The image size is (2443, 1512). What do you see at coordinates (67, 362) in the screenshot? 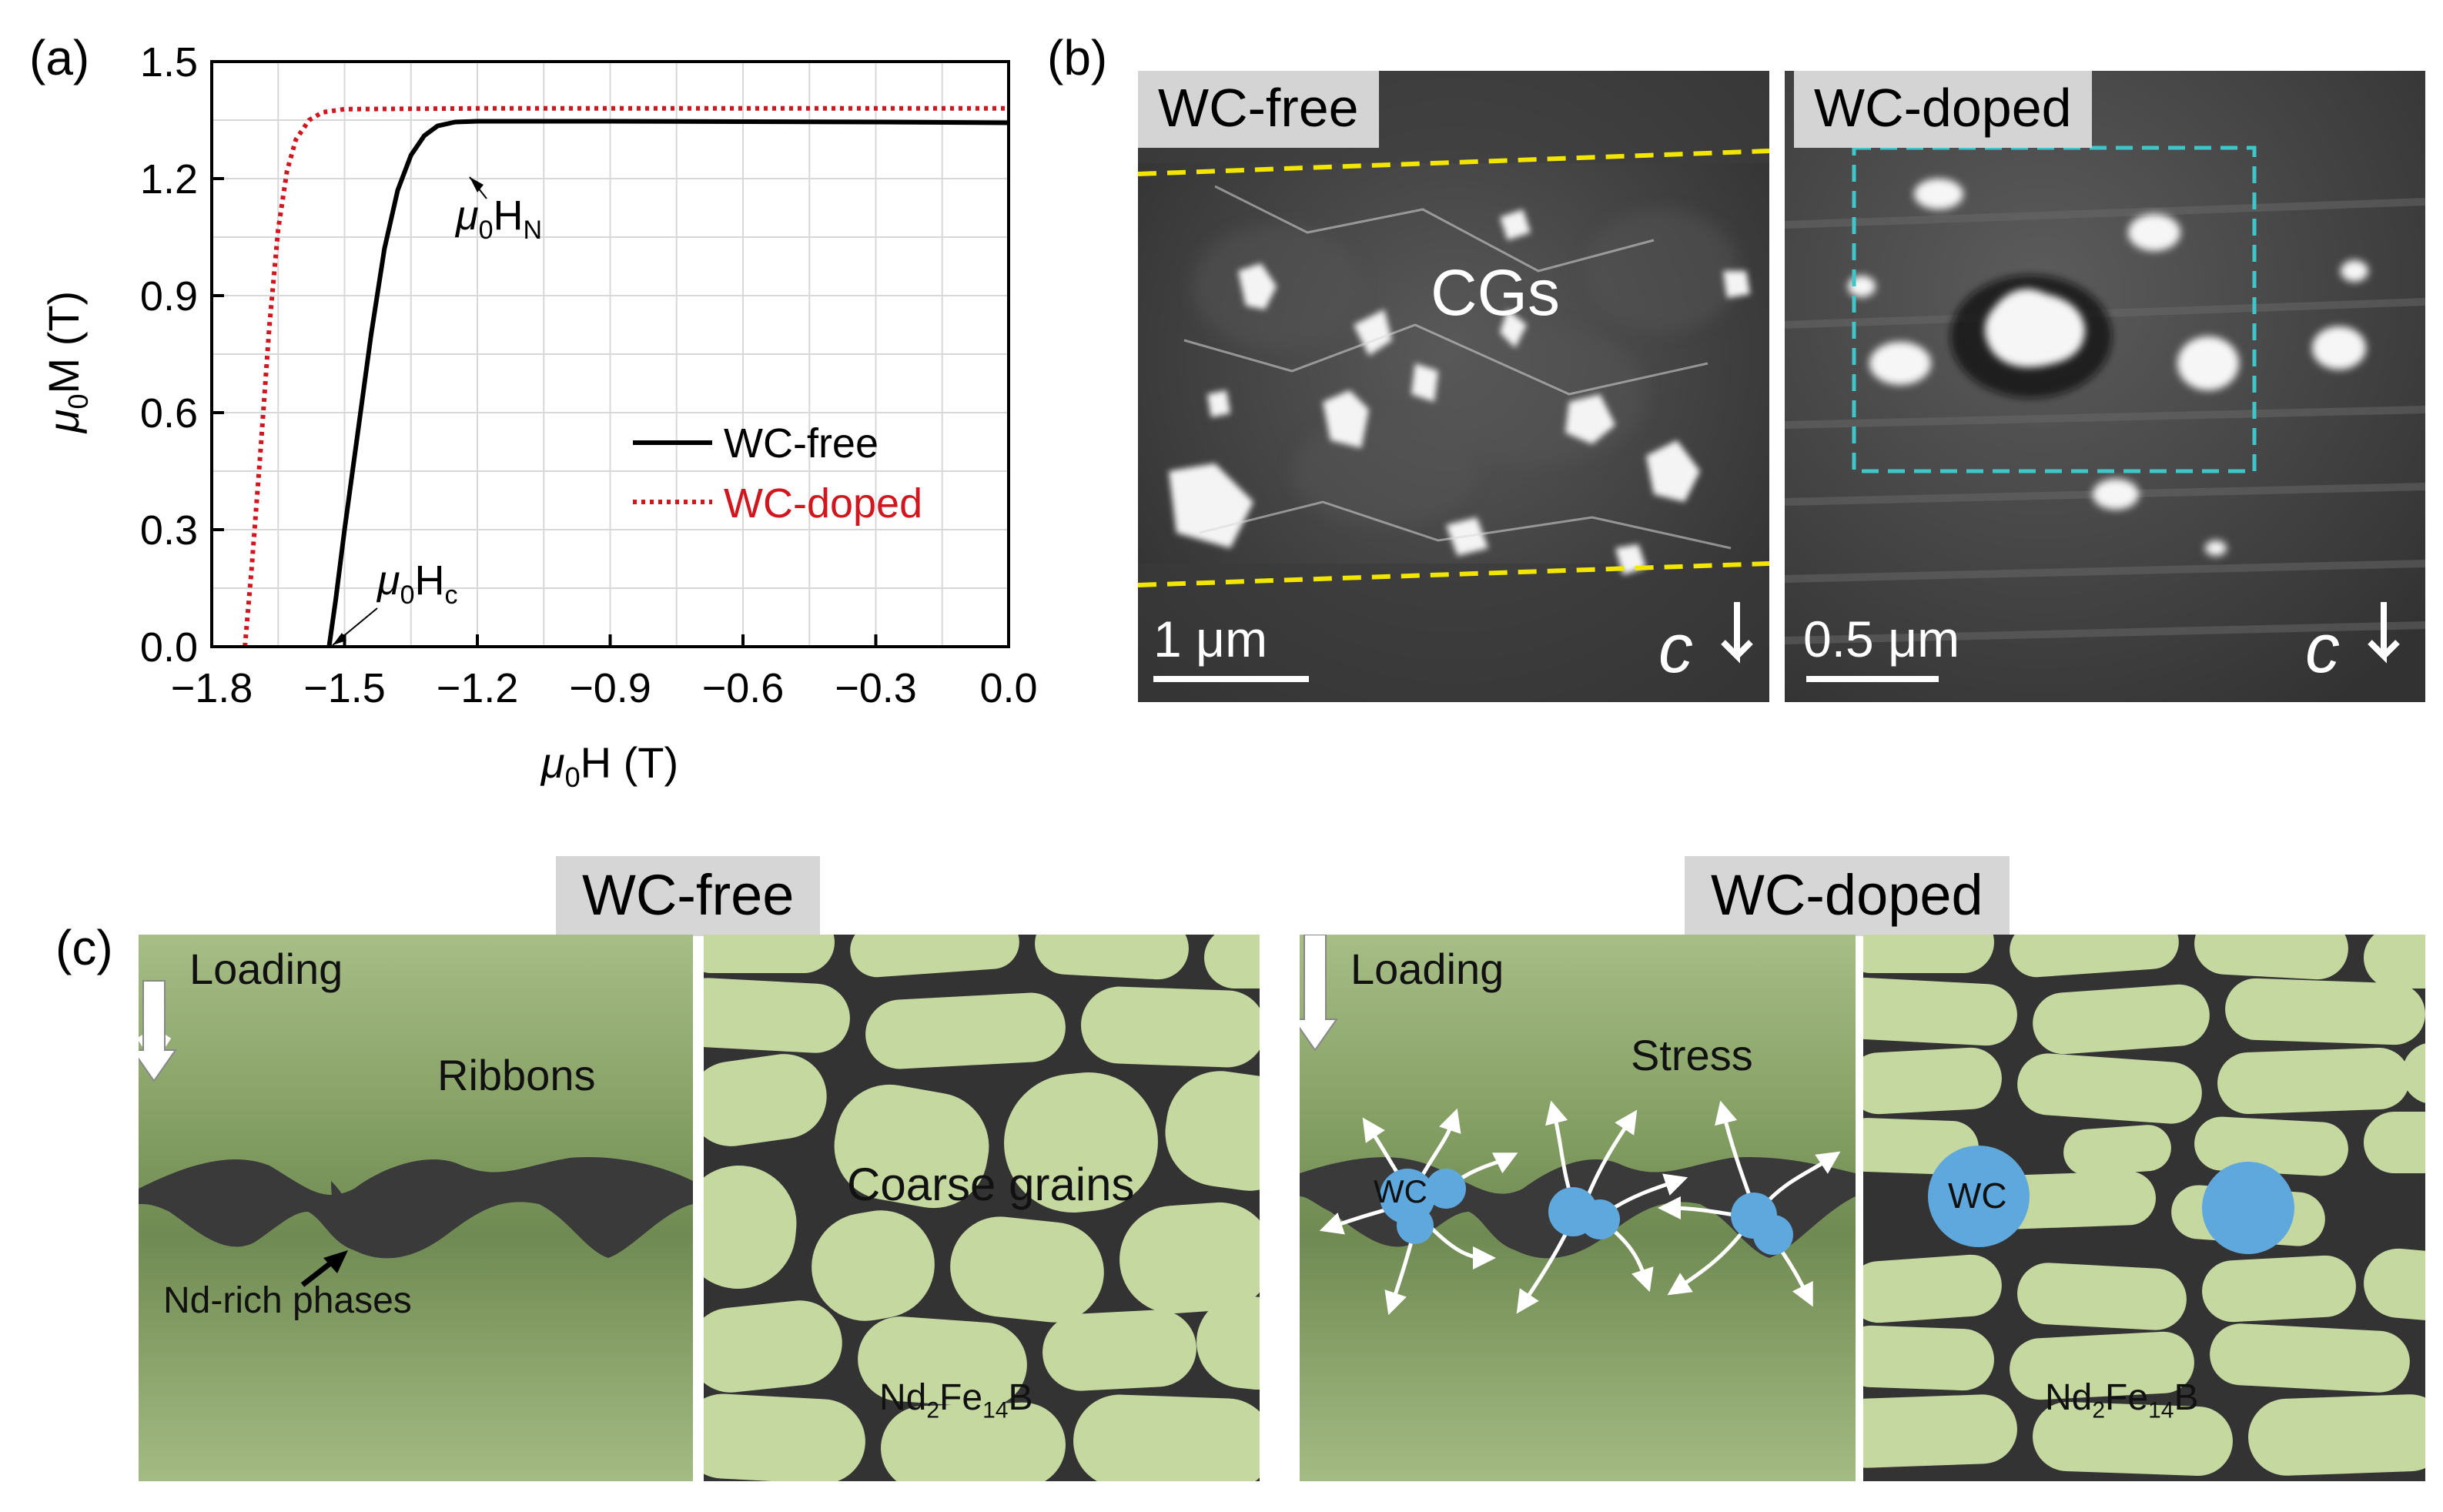
I see `y-axis-label: μ0M (T)` at bounding box center [67, 362].